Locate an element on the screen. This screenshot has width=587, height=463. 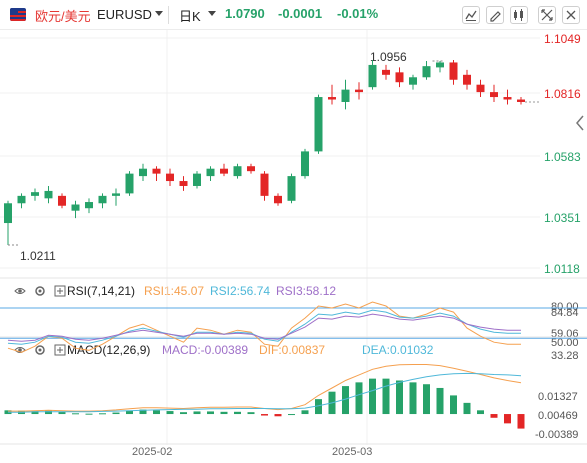
rsi1-value: RSI1:45.07 is located at coordinates (174, 291).